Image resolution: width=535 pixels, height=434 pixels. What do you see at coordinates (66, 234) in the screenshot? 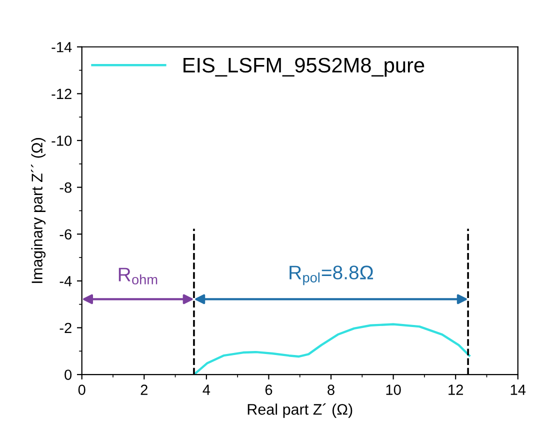
I see `y-tick-label: -6` at bounding box center [66, 234].